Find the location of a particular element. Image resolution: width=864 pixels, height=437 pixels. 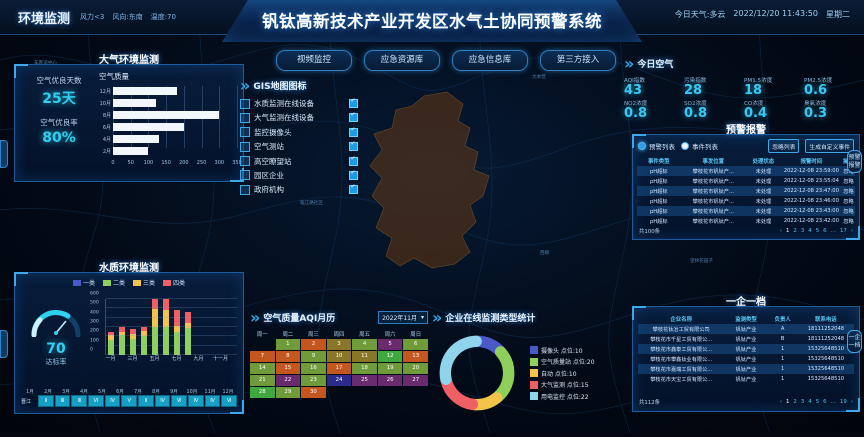

nav-third-party: 第三方接入 is located at coordinates (578, 60).